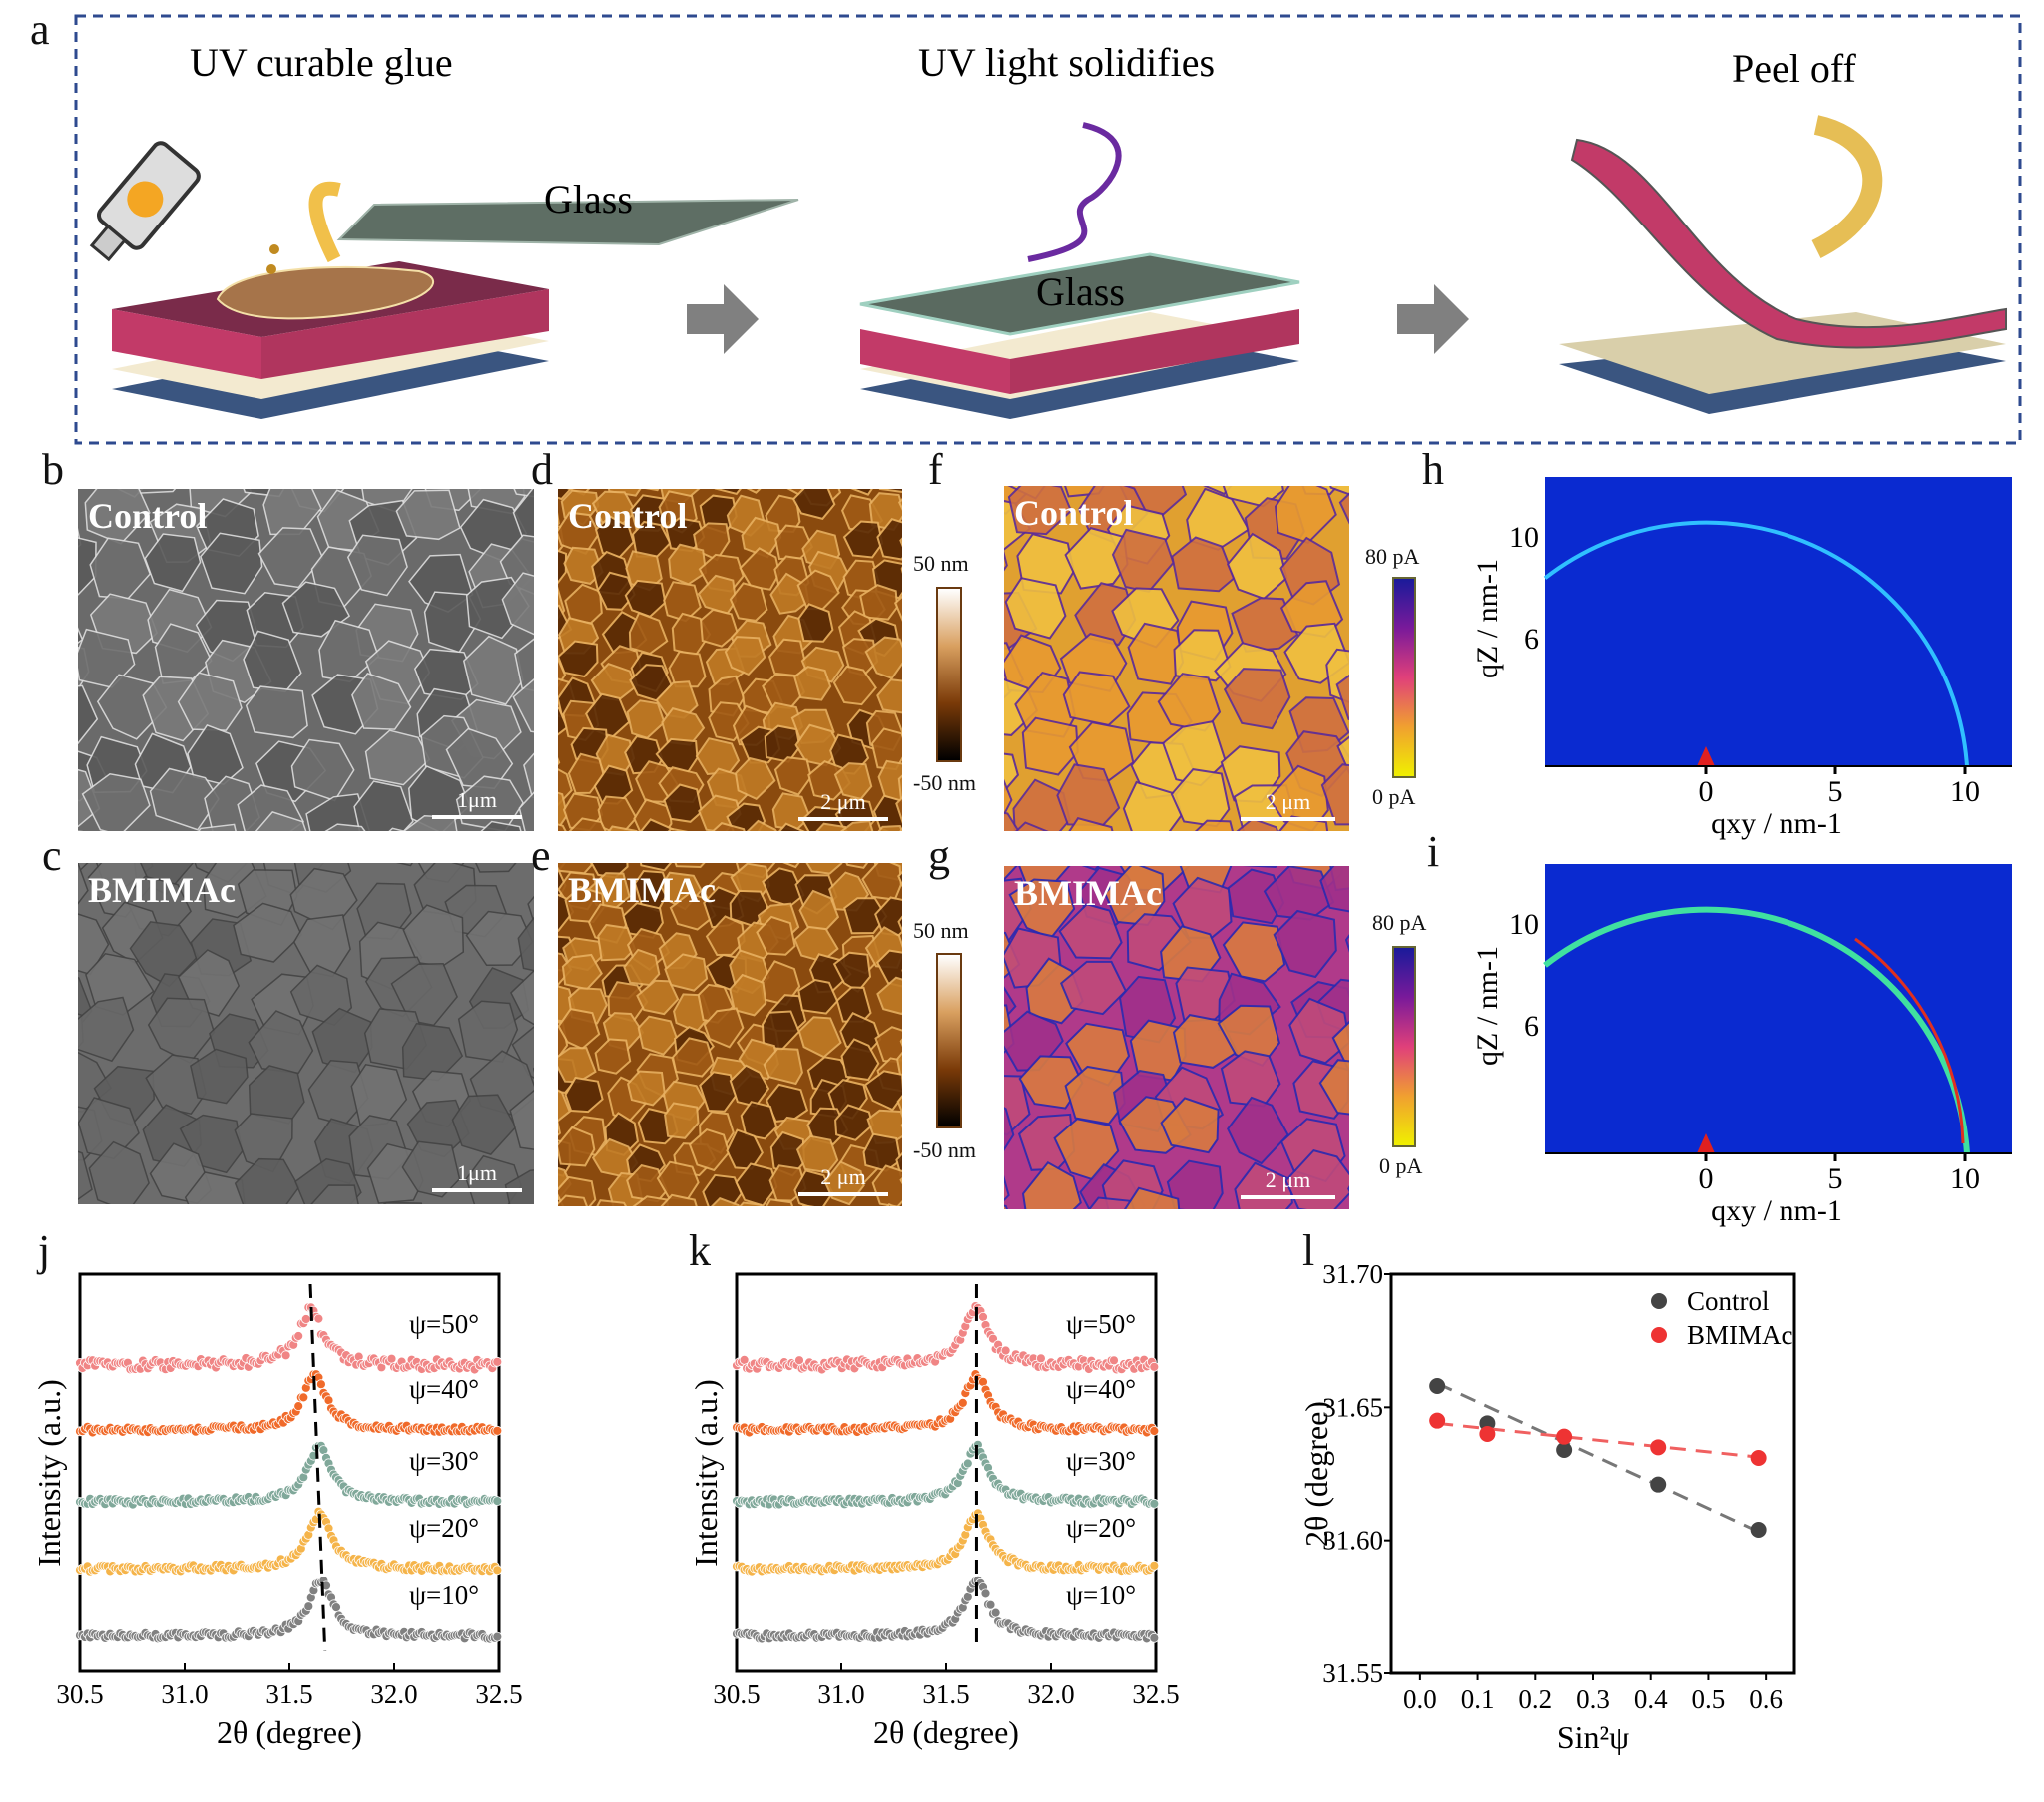 This screenshot has height=1802, width=2044. I want to click on cafm-image-control: Control 2 μm, so click(1176, 658).